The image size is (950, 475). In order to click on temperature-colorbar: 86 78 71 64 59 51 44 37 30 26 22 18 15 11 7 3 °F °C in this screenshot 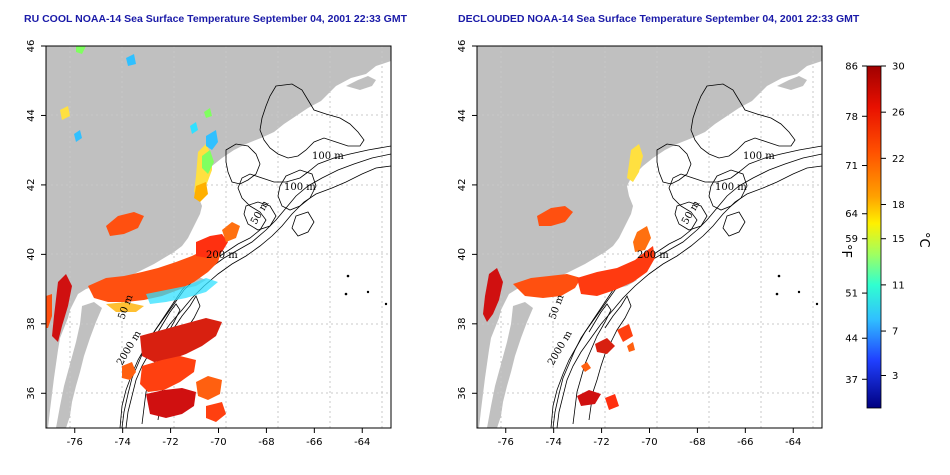, I will do `click(884, 235)`.